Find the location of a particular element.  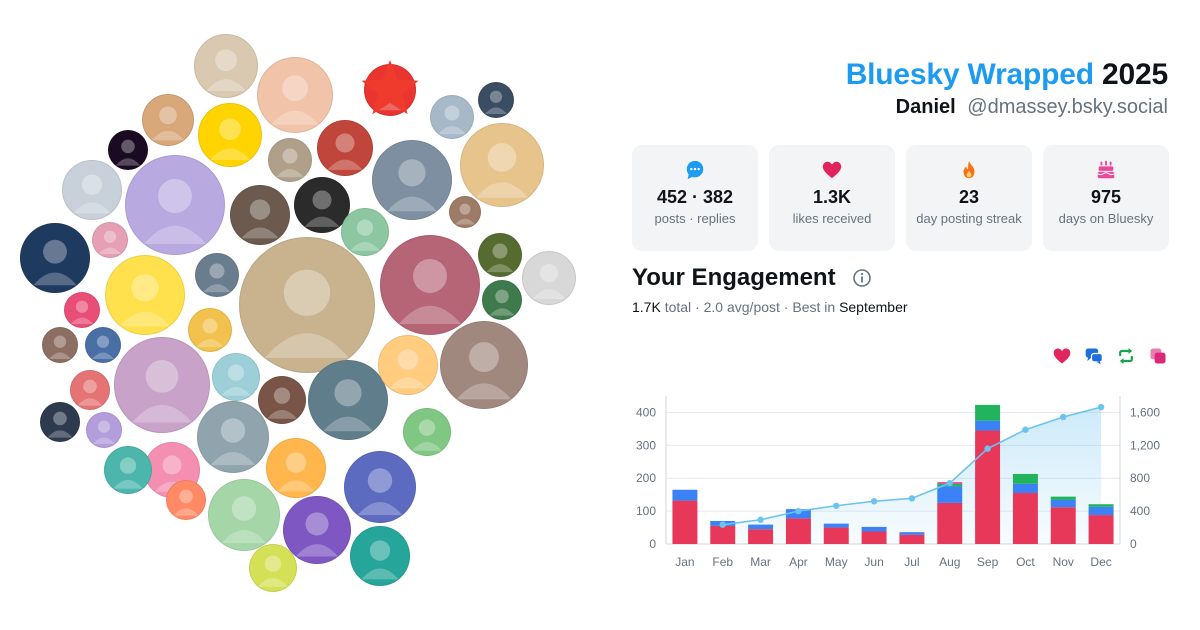

flame-icon is located at coordinates (969, 169).